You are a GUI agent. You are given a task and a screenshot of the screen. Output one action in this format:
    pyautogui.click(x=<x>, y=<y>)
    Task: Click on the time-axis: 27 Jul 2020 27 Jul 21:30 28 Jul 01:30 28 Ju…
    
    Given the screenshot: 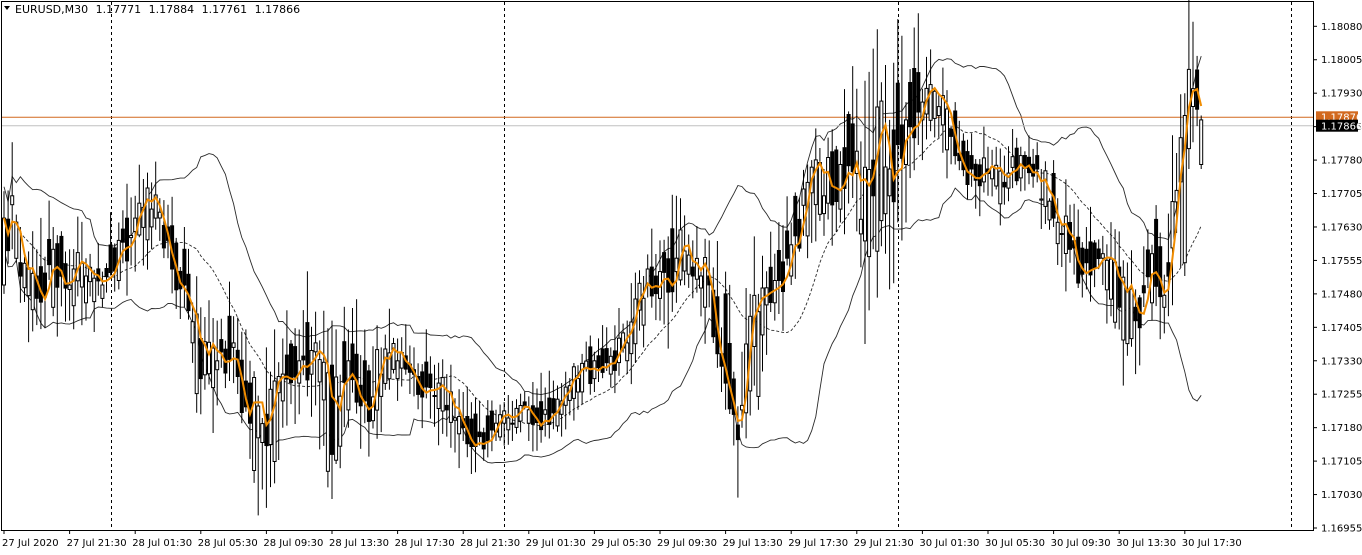 What is the action you would take?
    pyautogui.click(x=622, y=539)
    